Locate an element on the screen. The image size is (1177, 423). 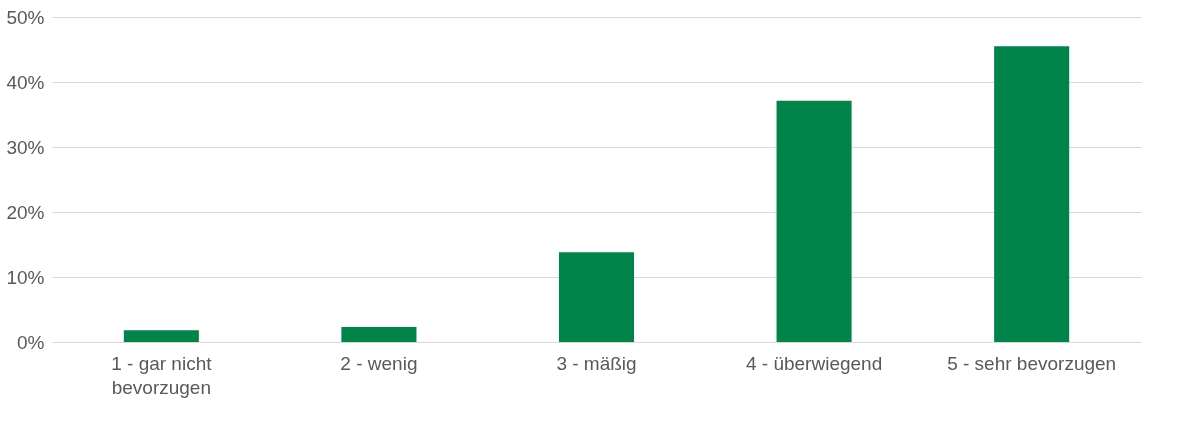
y-tick-label: 20% is located at coordinates (25, 212).